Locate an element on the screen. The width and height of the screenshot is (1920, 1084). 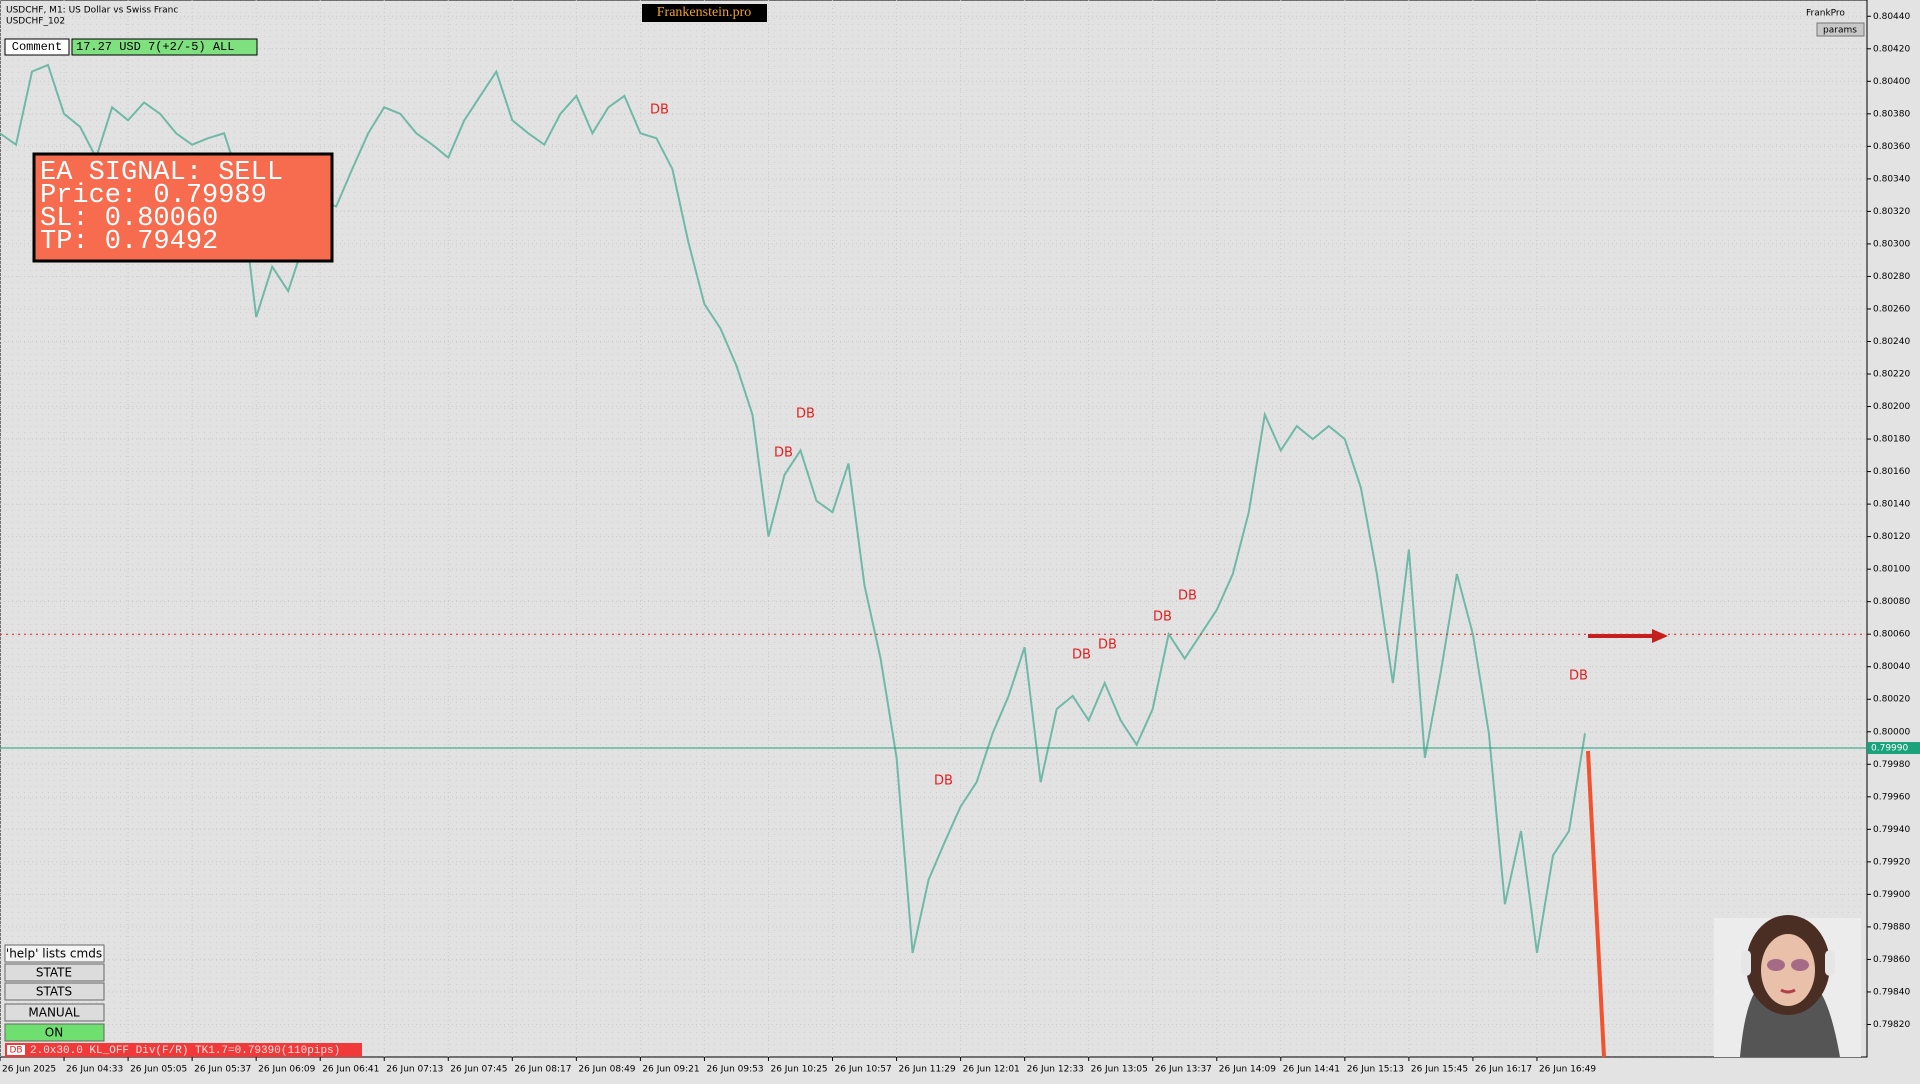
x-tick-label: 26 Jun 12:01 is located at coordinates (991, 1070).